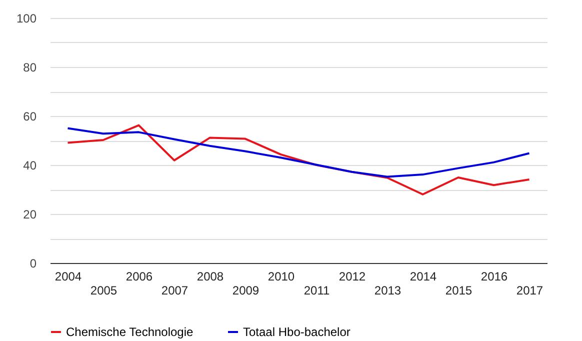 This screenshot has width=582, height=341. What do you see at coordinates (139, 277) in the screenshot?
I see `x-tick-label: 2006` at bounding box center [139, 277].